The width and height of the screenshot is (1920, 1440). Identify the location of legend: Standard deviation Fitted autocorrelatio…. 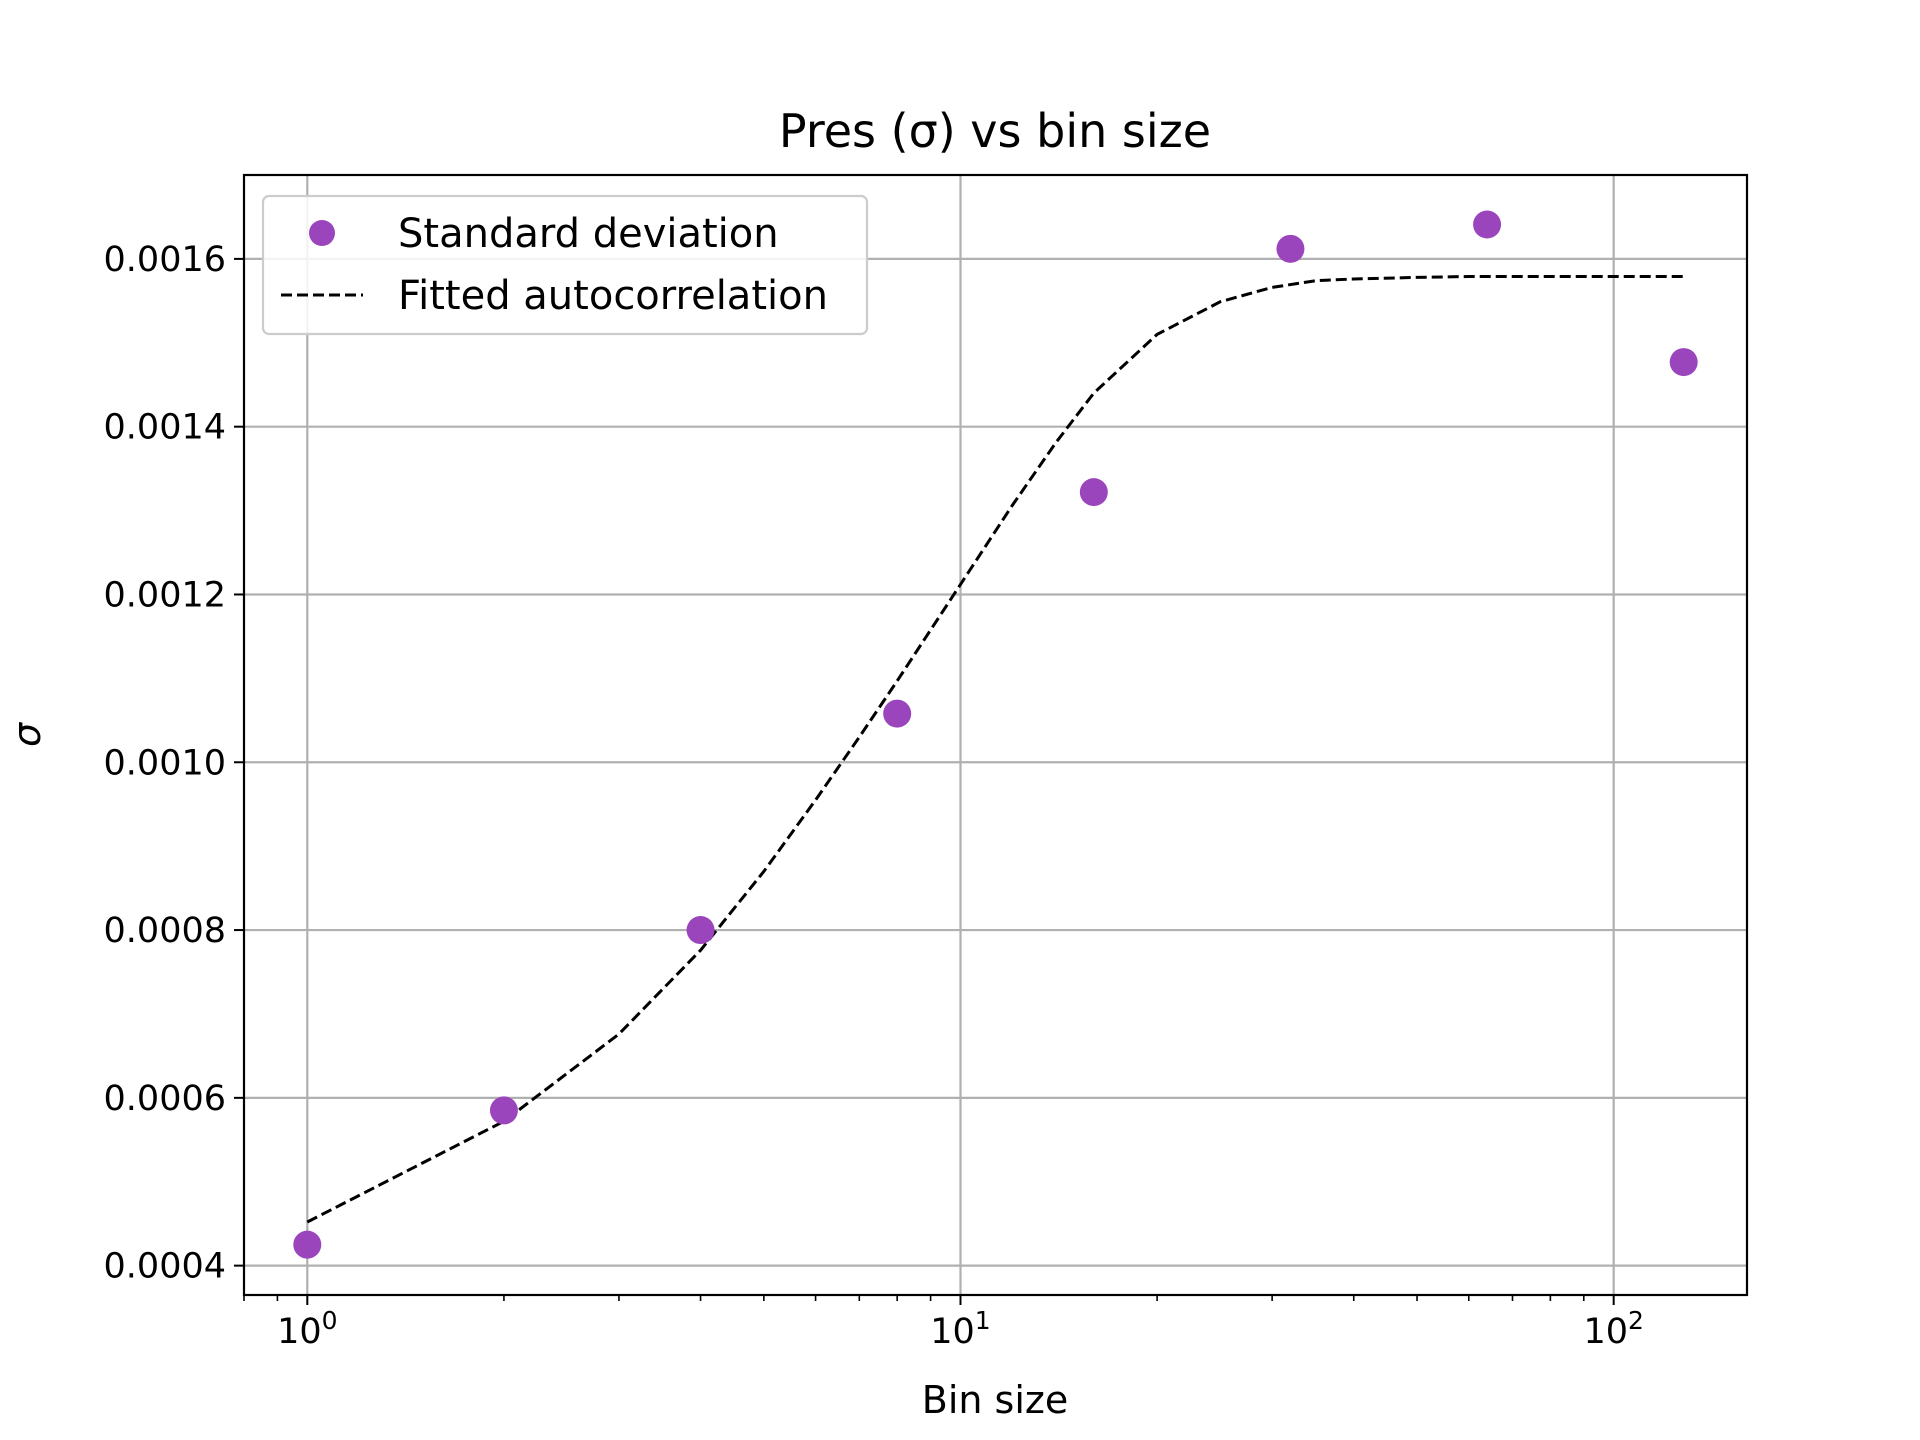
(565, 265).